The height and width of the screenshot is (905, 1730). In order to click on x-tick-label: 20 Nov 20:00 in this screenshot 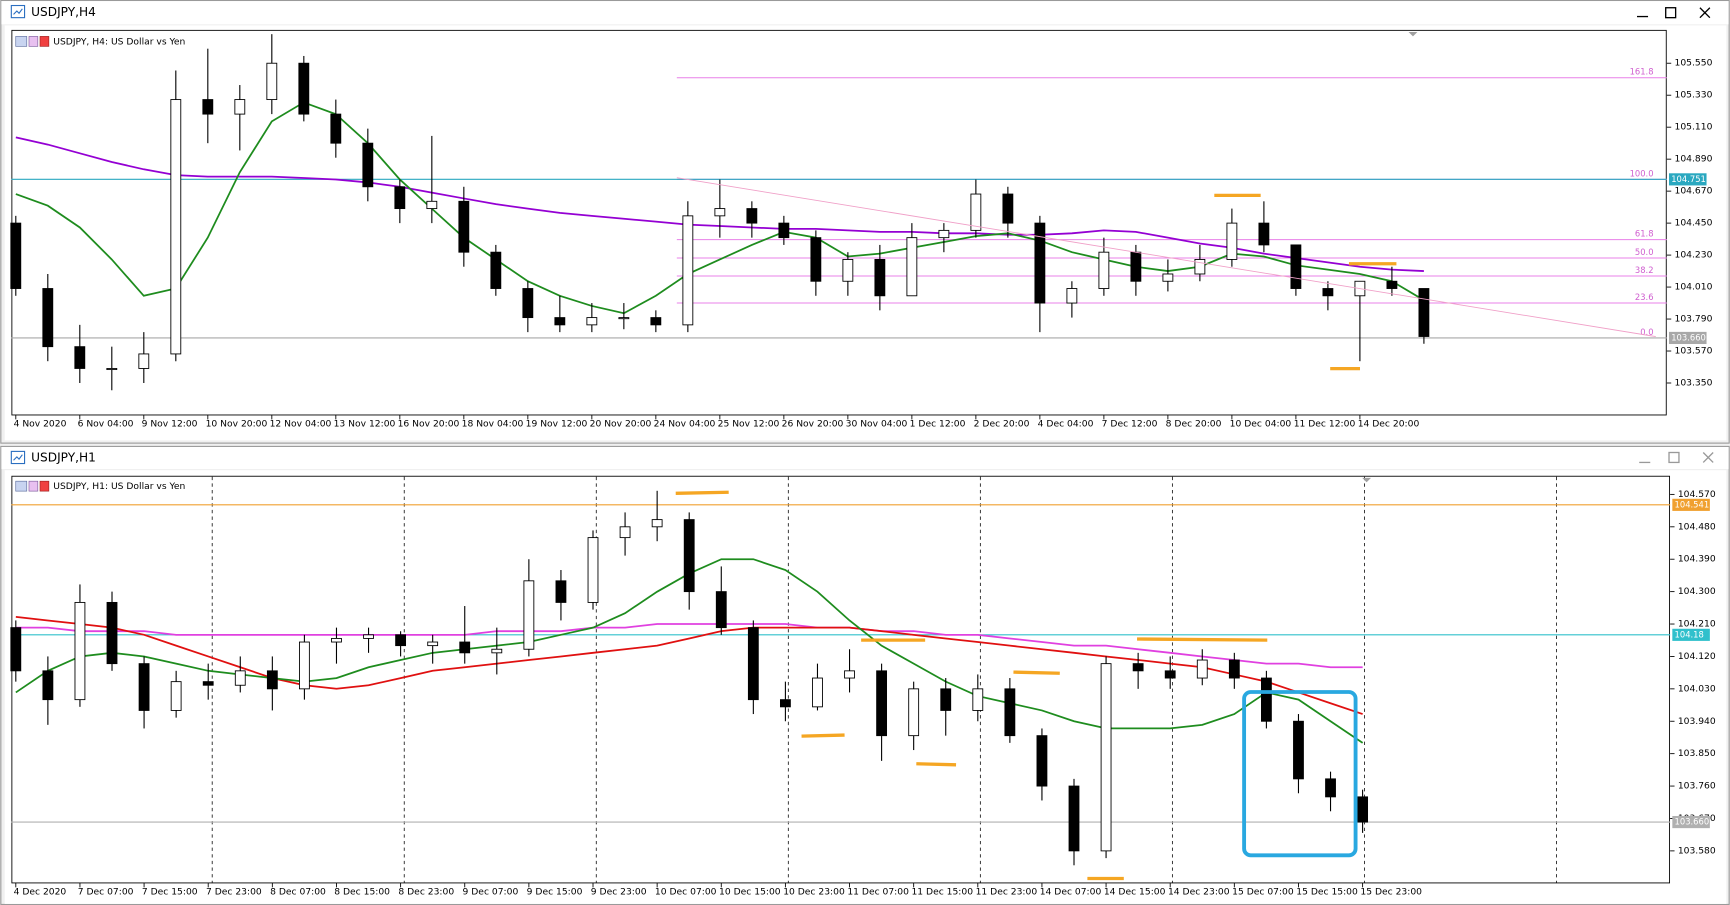, I will do `click(621, 423)`.